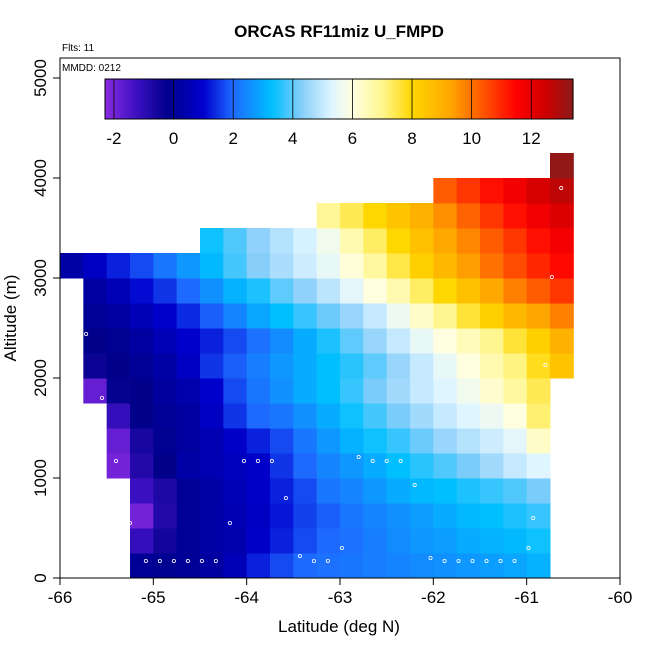 The height and width of the screenshot is (650, 650). Describe the element at coordinates (173, 138) in the screenshot. I see `colorbar-tick-label: 0` at that location.